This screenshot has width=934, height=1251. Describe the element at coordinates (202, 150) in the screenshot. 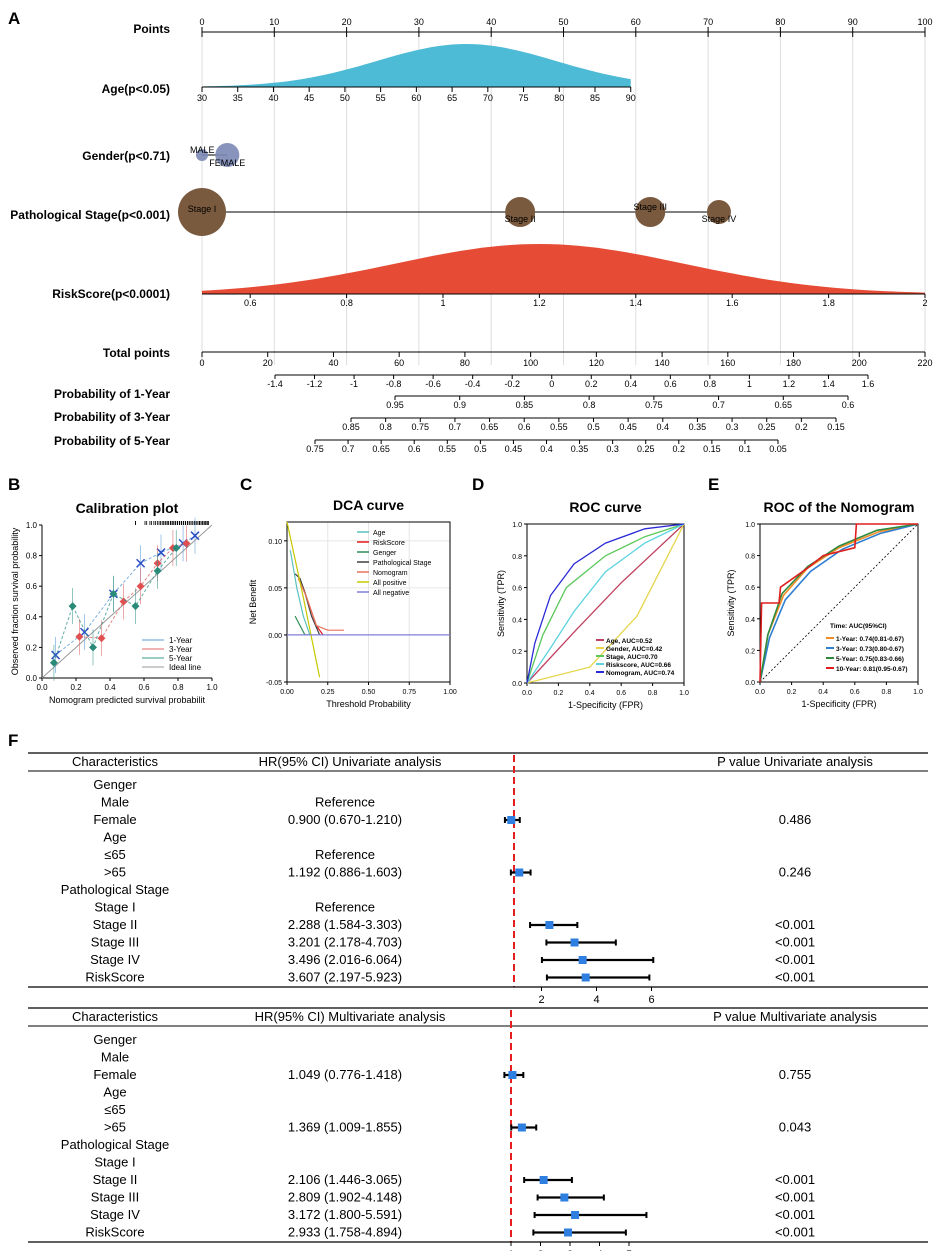

I see `gender-label-male: MALE` at that location.